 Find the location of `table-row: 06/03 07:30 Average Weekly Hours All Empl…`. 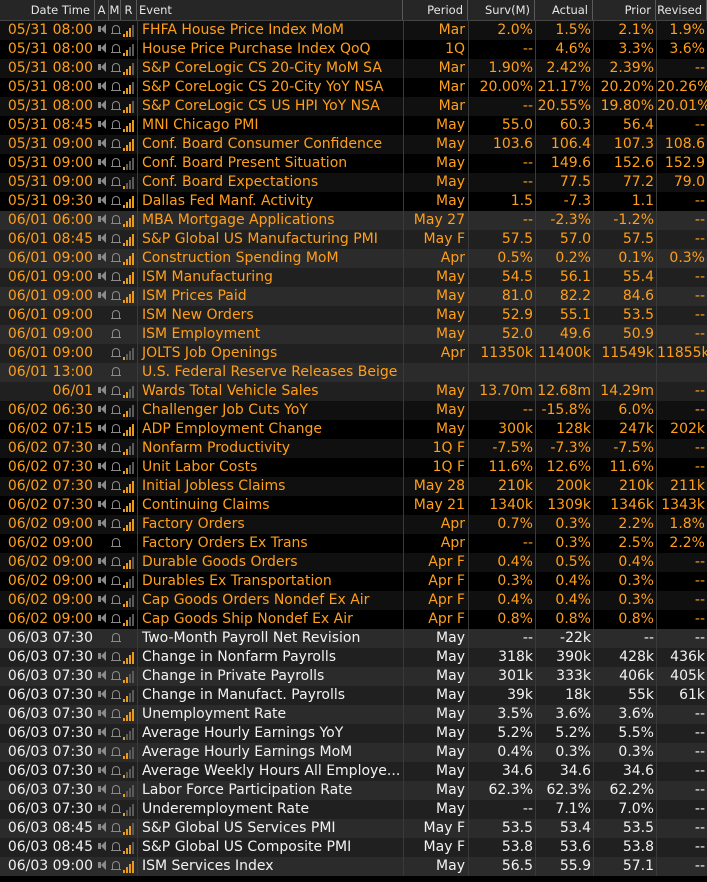

table-row: 06/03 07:30 Average Weekly Hours All Empl… is located at coordinates (353, 771).